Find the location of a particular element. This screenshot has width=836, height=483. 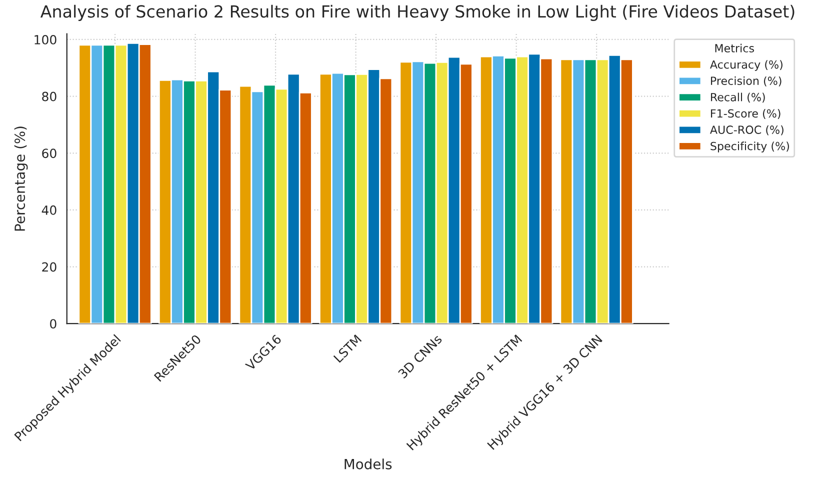

y-tick-label: 100 is located at coordinates (45, 39).